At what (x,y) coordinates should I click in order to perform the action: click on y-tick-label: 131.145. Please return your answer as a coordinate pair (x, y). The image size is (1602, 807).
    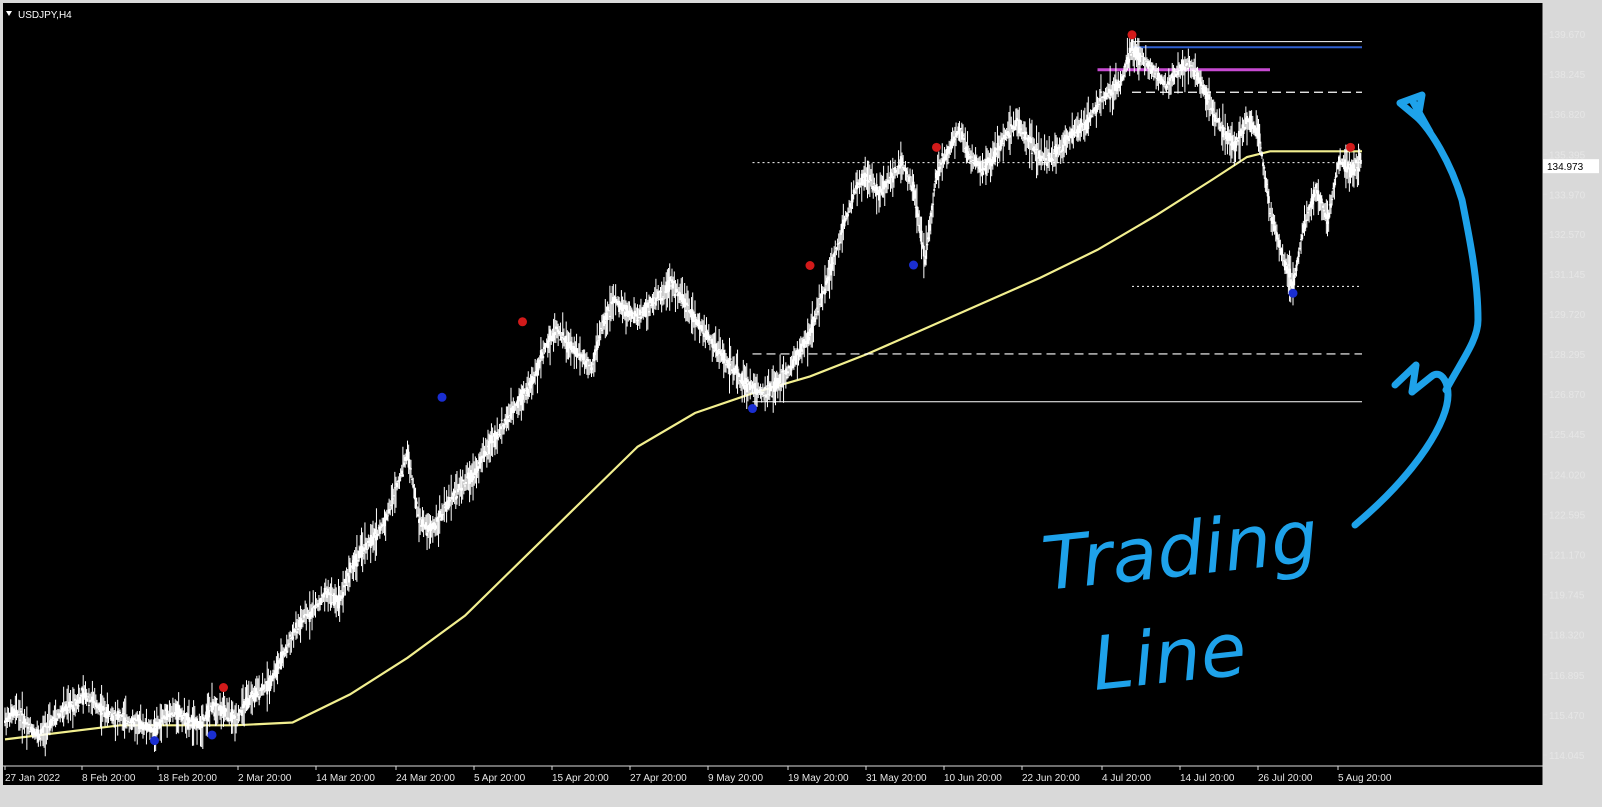
    Looking at the image, I should click on (1567, 275).